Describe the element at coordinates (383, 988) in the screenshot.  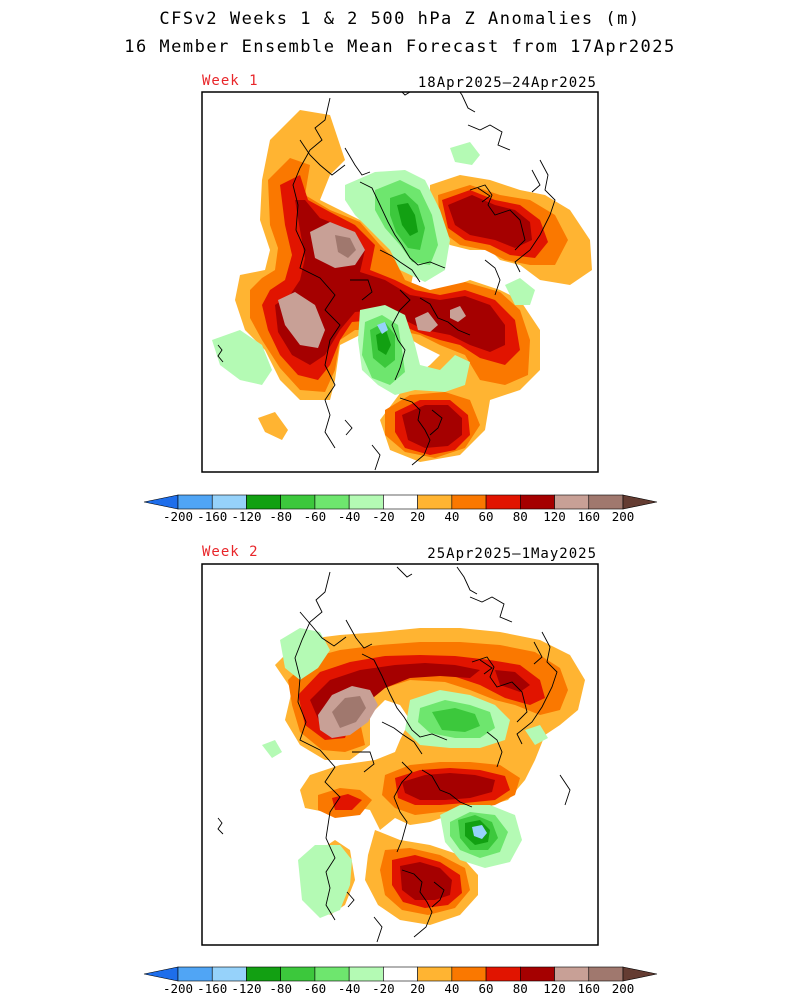
I see `colorbar-week2-label: -20` at that location.